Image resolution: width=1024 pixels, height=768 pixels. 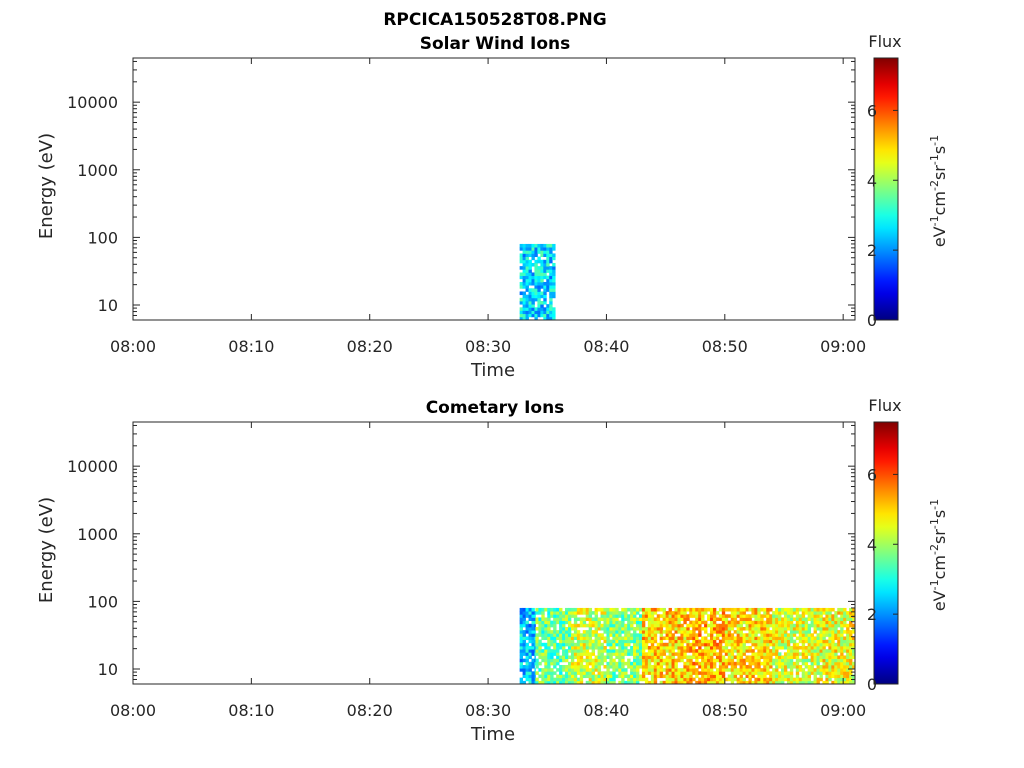 What do you see at coordinates (492, 734) in the screenshot?
I see `x-axis-label: Time` at bounding box center [492, 734].